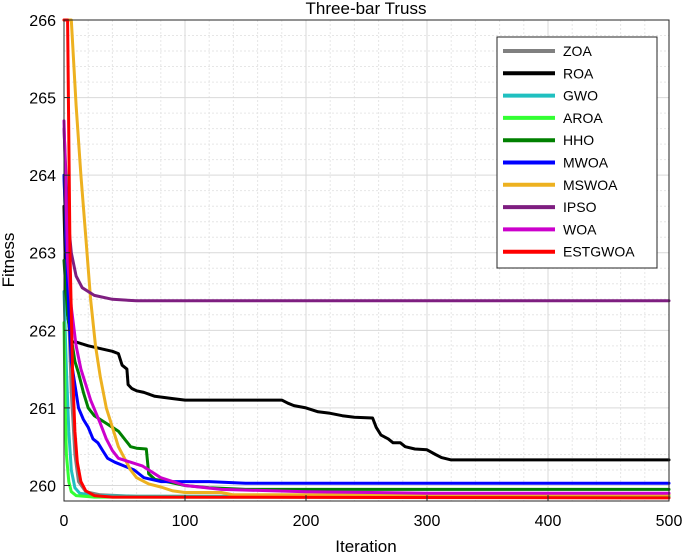 This screenshot has width=685, height=556. Describe the element at coordinates (580, 96) in the screenshot. I see `legend-label-gwo: GWO` at that location.